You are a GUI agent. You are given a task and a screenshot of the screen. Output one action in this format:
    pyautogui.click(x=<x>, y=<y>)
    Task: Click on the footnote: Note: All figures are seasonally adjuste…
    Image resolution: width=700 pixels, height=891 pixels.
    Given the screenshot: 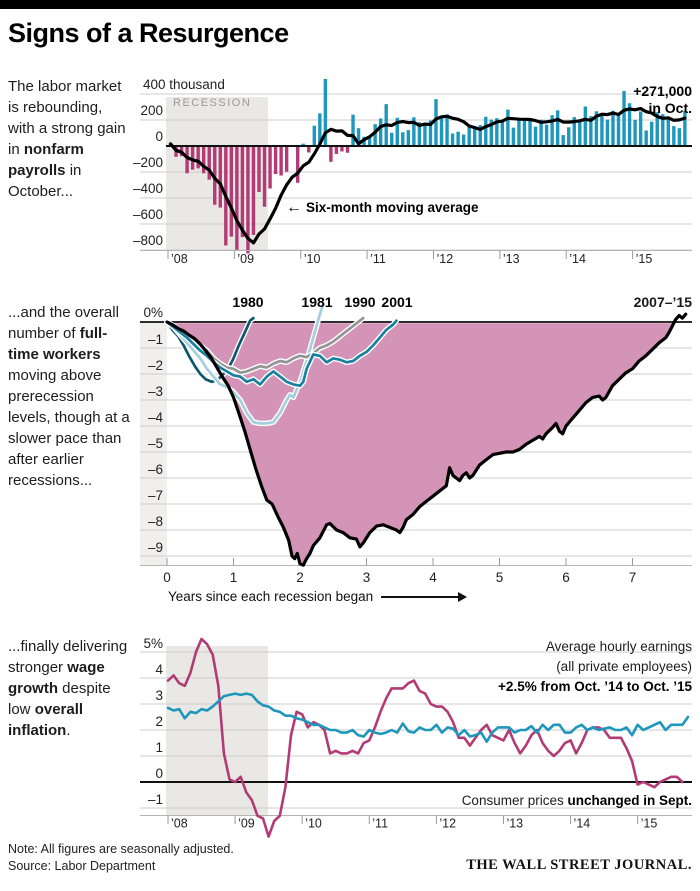 What is the action you would take?
    pyautogui.click(x=121, y=849)
    